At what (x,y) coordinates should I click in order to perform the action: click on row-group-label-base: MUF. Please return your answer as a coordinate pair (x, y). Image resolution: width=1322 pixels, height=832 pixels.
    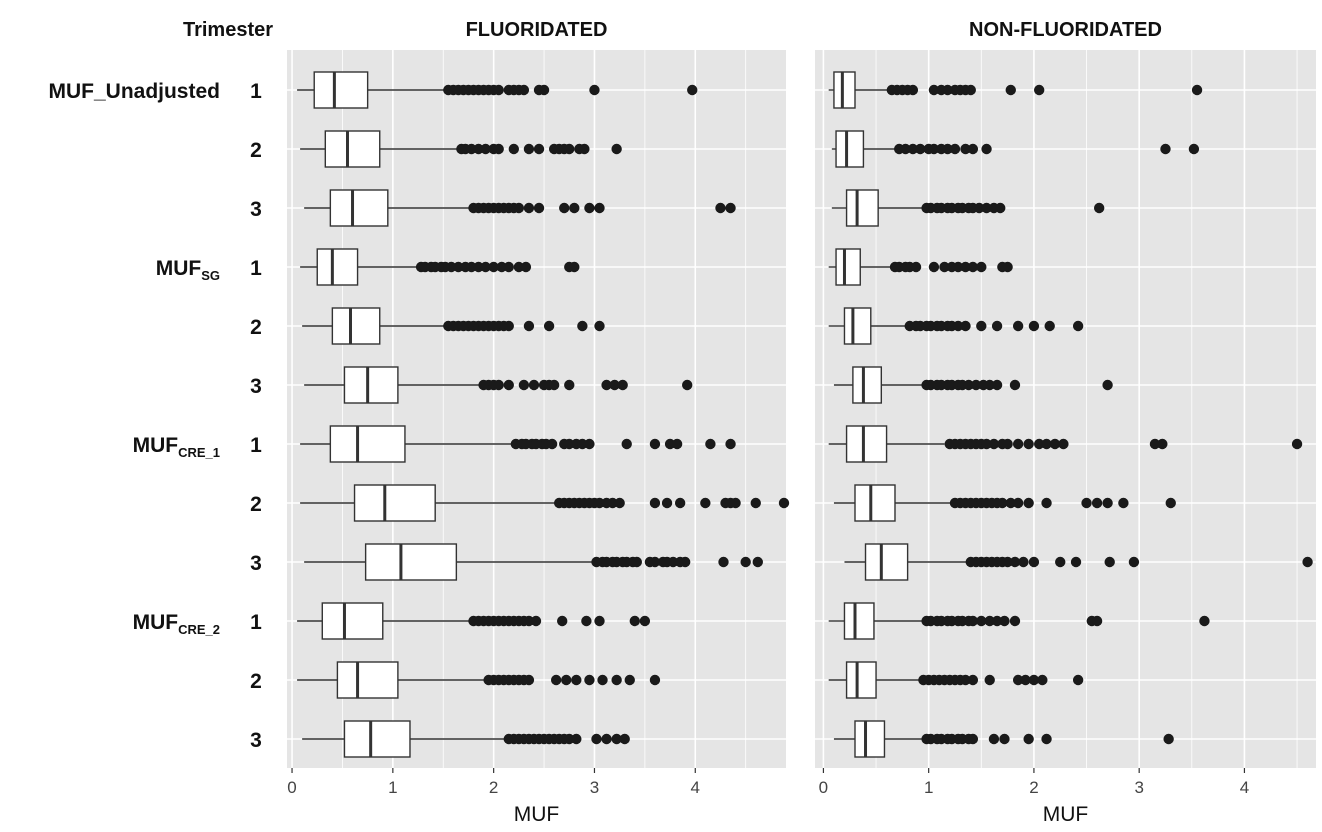
    Looking at the image, I should click on (156, 445).